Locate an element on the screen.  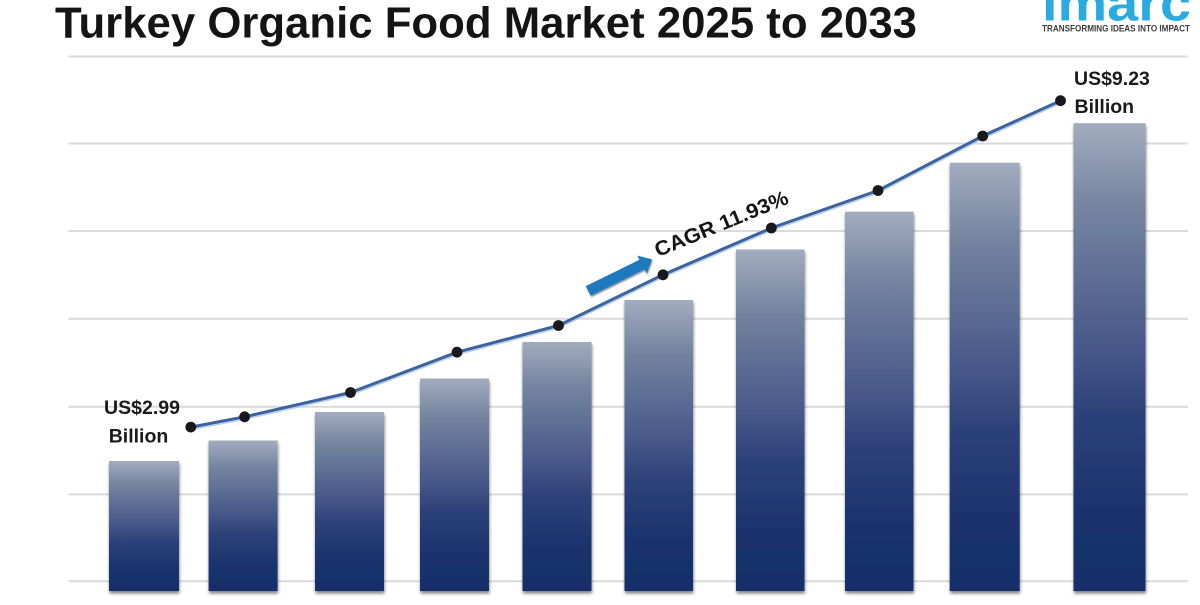
svg-text: TRANSFORMING IDEAS INTO IMPACT is located at coordinates (1116, 29).